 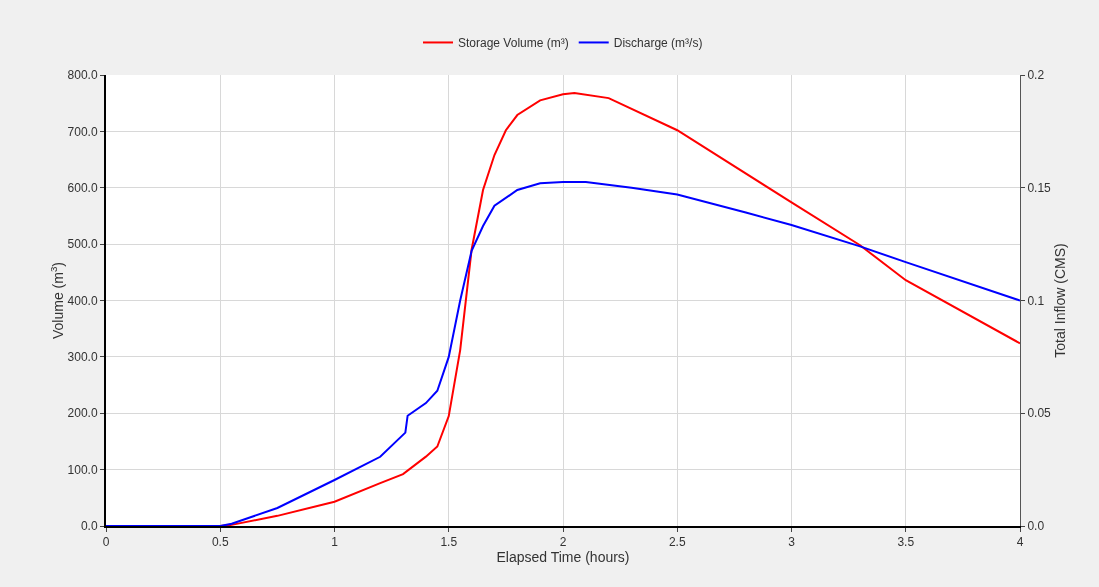 I want to click on y-tick-label: 100.0, so click(x=82, y=469).